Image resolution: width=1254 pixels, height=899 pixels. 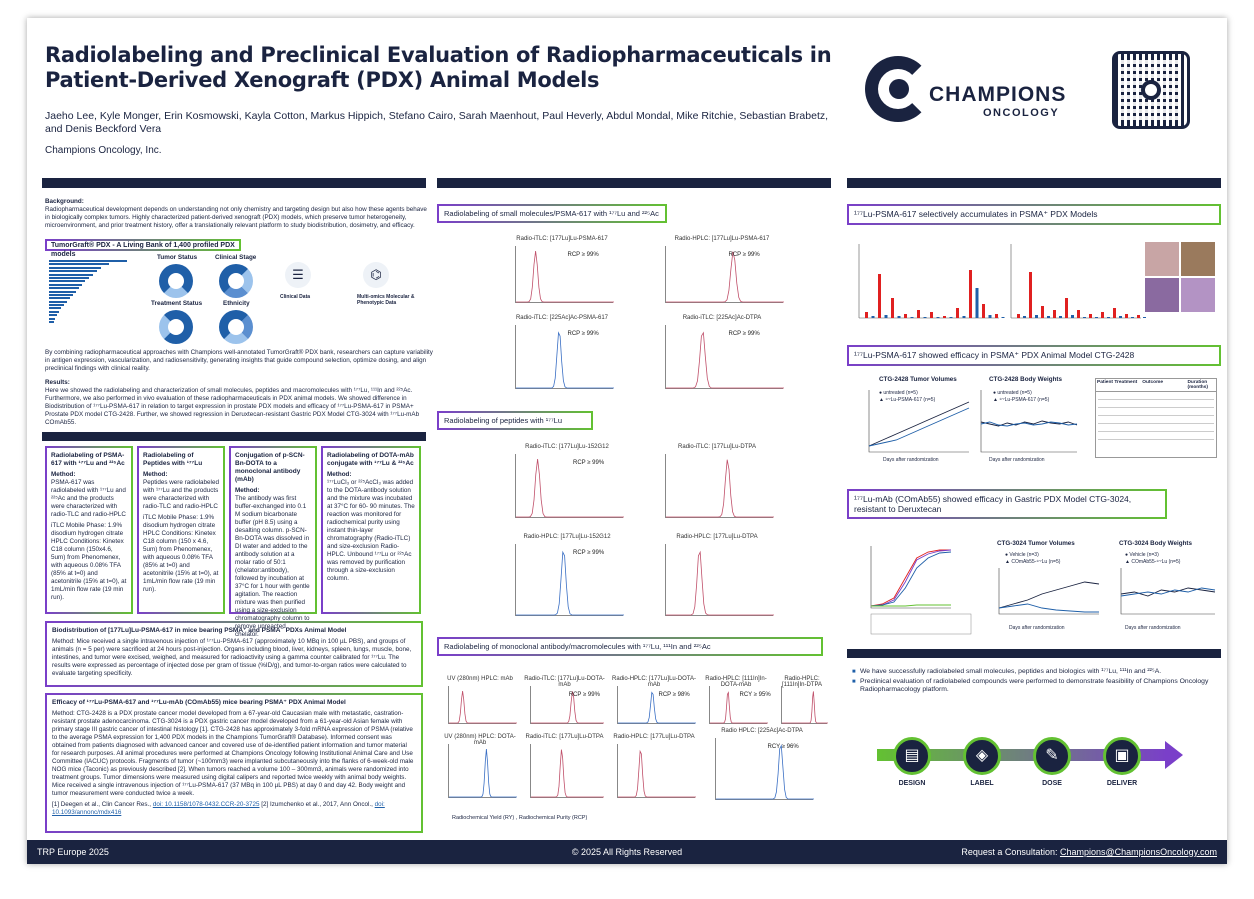 I want to click on plot-title: Radio-HPLC: [177Lu]Lu-152G12, so click(x=567, y=537).